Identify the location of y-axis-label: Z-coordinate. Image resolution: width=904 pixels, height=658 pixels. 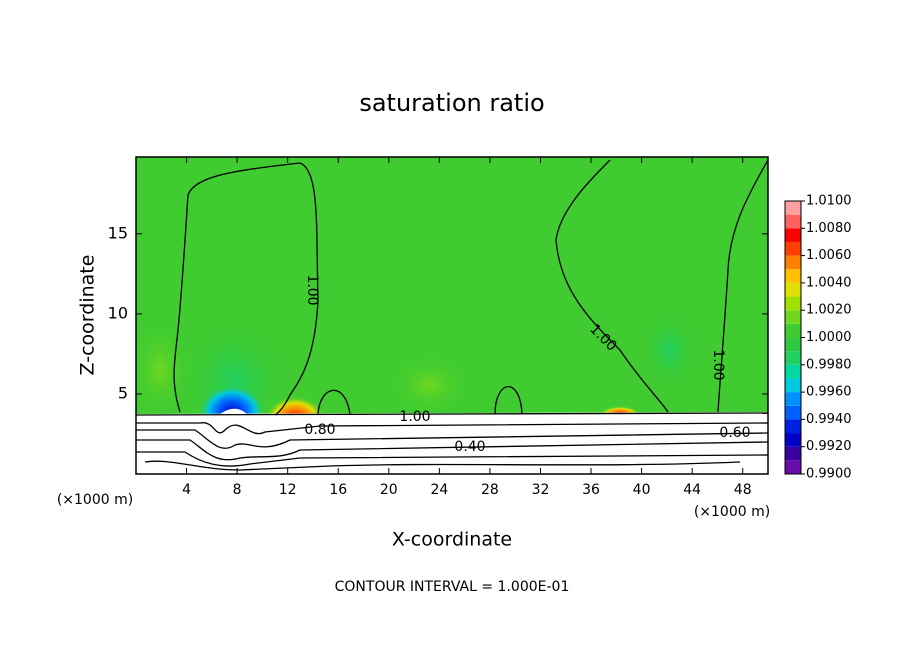
(88, 315).